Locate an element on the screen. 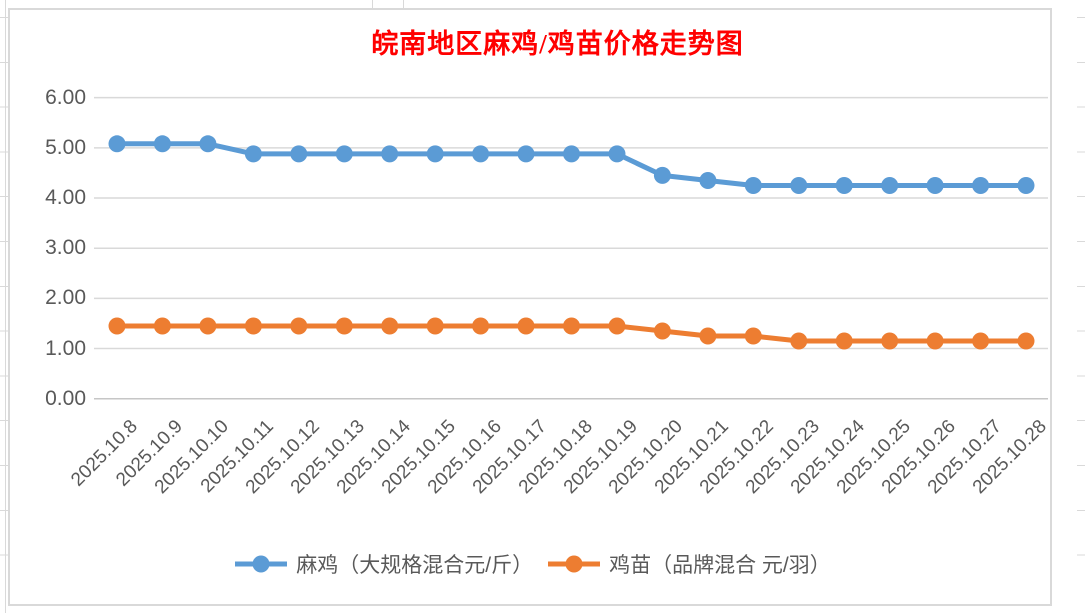 The image size is (1085, 613). y-axis-tick-label: 1.00 is located at coordinates (65, 348).